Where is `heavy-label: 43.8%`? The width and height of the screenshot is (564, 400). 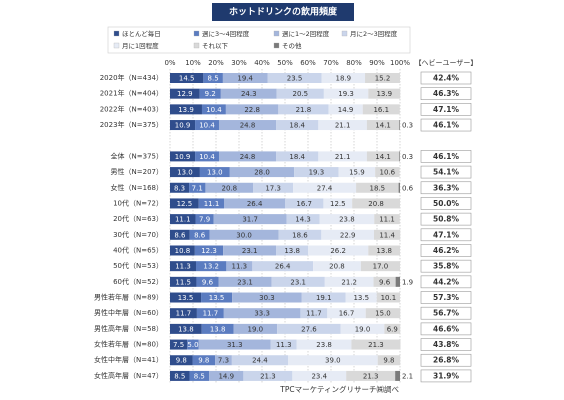
heavy-label: 43.8% is located at coordinates (446, 344).